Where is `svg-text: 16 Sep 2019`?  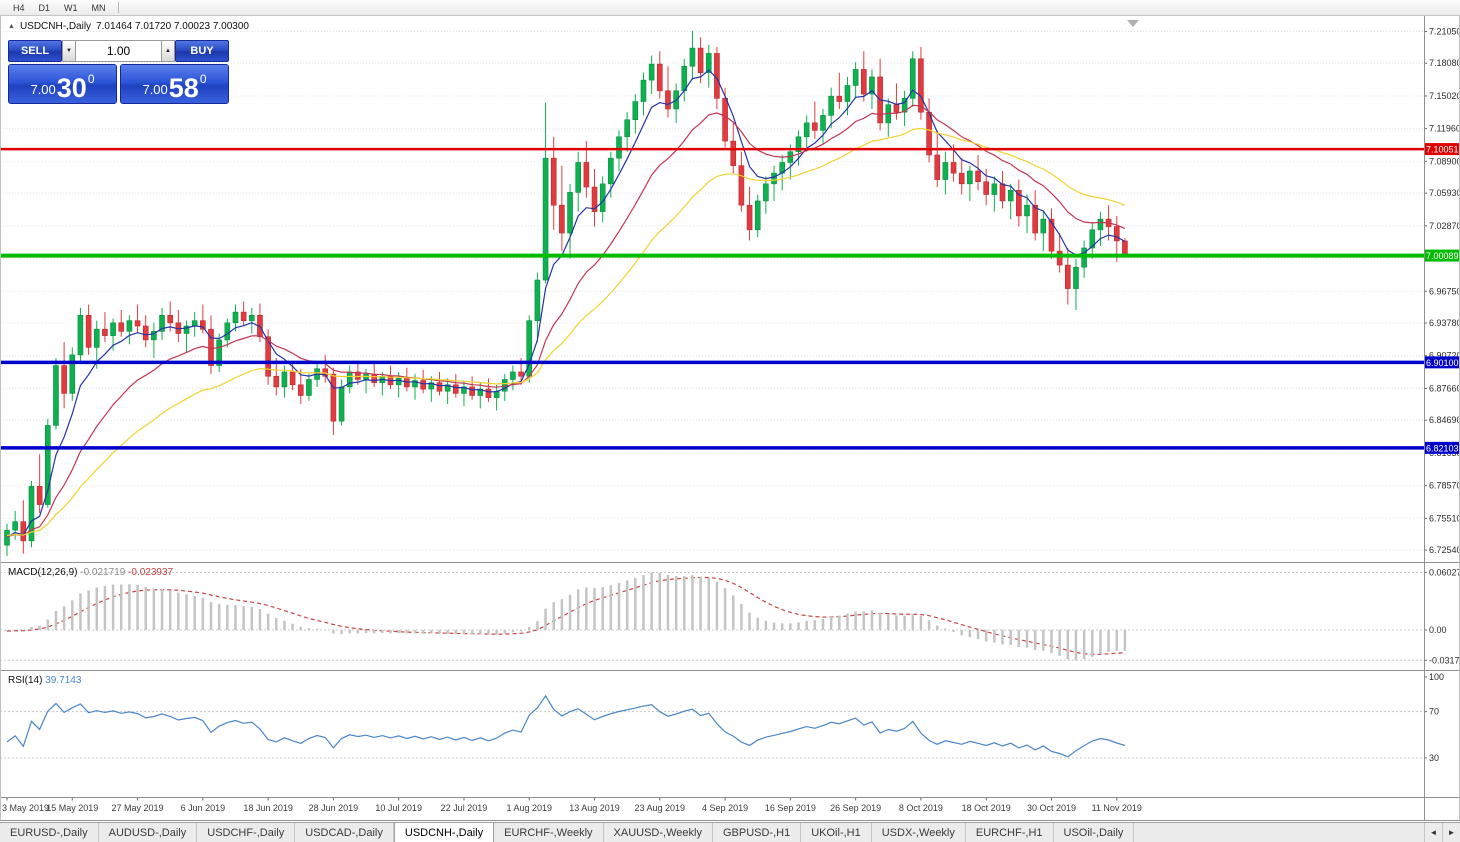
svg-text: 16 Sep 2019 is located at coordinates (790, 808).